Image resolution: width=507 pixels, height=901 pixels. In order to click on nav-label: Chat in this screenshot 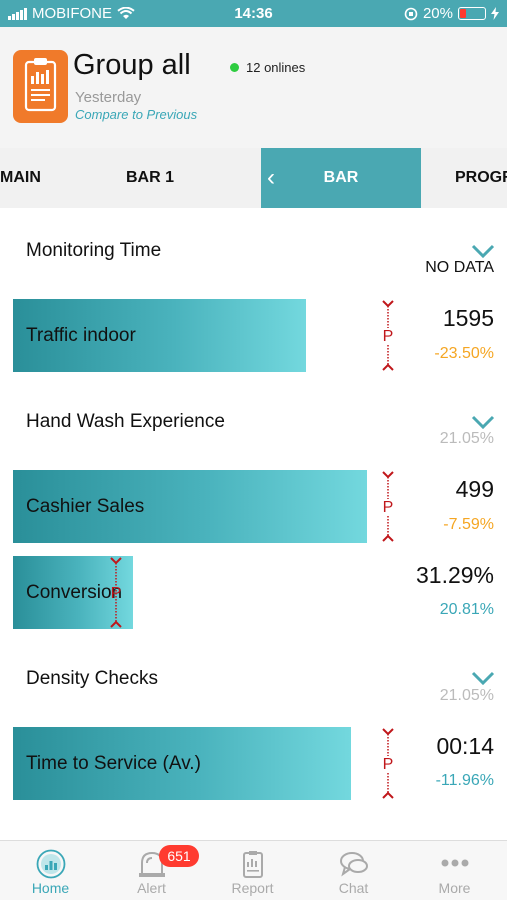, I will do `click(353, 888)`.